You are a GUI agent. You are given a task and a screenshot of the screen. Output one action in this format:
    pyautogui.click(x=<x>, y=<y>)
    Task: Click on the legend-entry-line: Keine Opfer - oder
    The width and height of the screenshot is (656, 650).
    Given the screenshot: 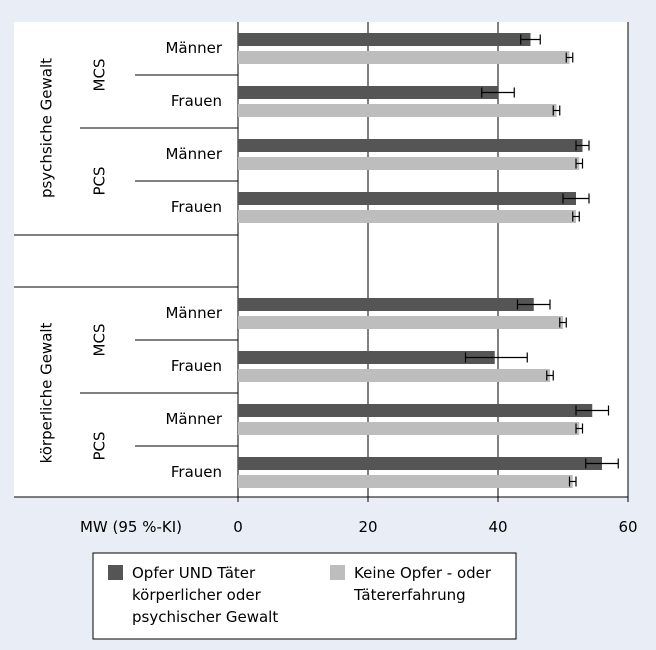 What is the action you would take?
    pyautogui.click(x=423, y=573)
    